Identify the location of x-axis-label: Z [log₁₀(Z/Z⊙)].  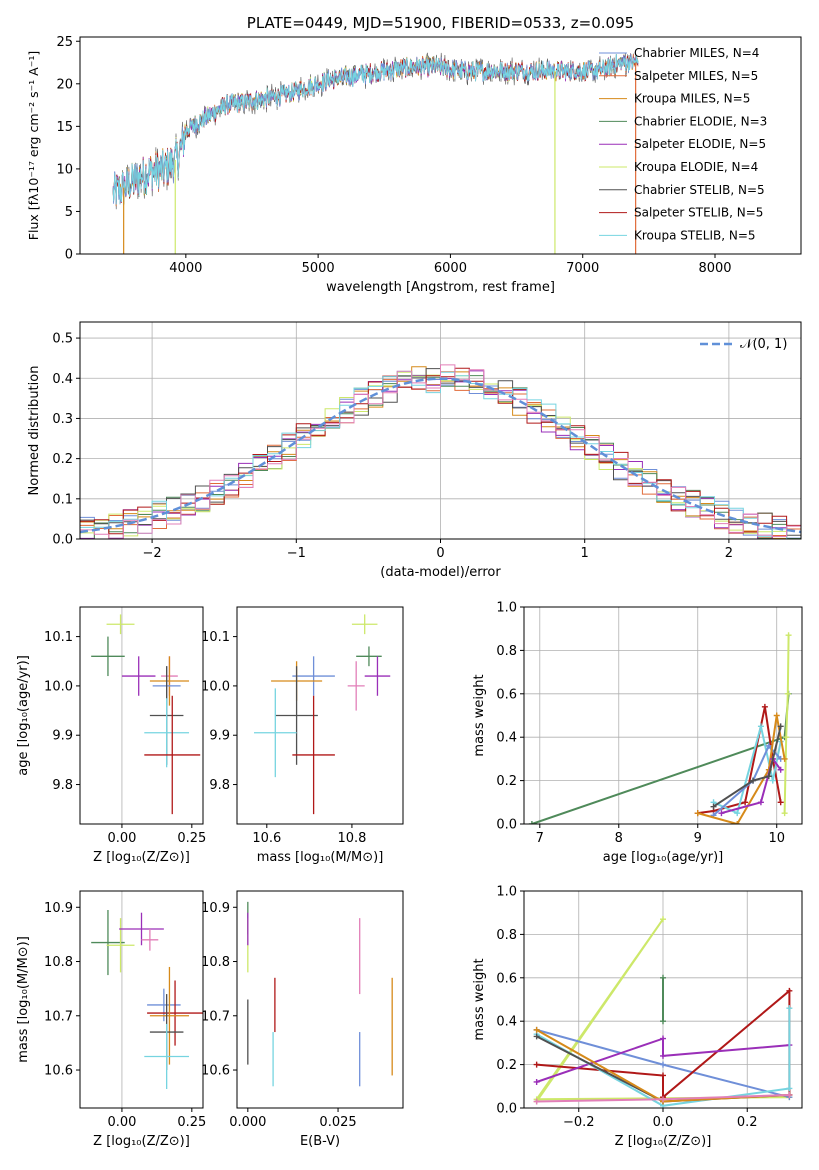
(141, 1141).